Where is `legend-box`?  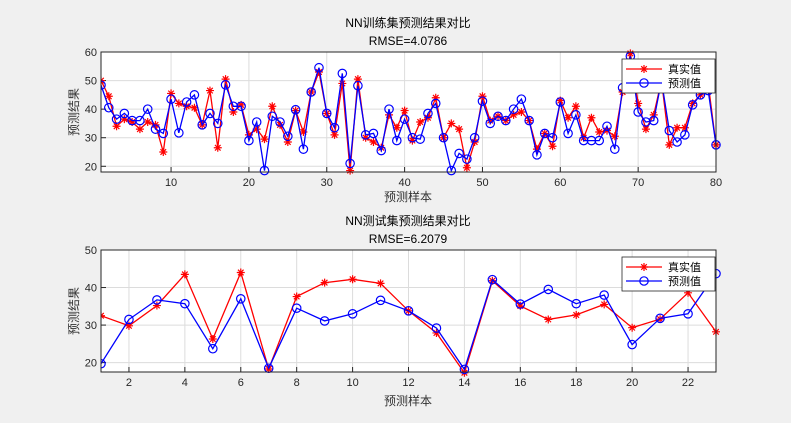
legend-box is located at coordinates (668, 76).